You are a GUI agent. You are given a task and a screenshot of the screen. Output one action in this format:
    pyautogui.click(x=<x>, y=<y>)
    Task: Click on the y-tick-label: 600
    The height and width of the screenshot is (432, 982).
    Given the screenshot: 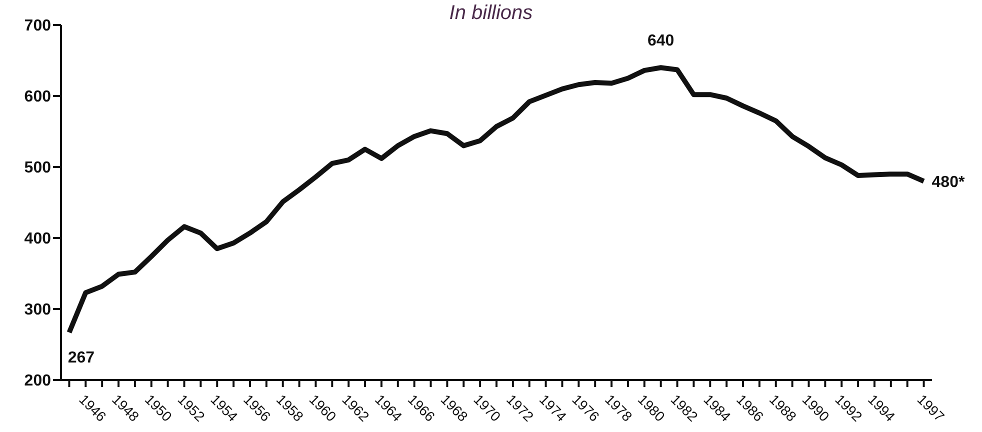 What is the action you would take?
    pyautogui.click(x=38, y=97)
    